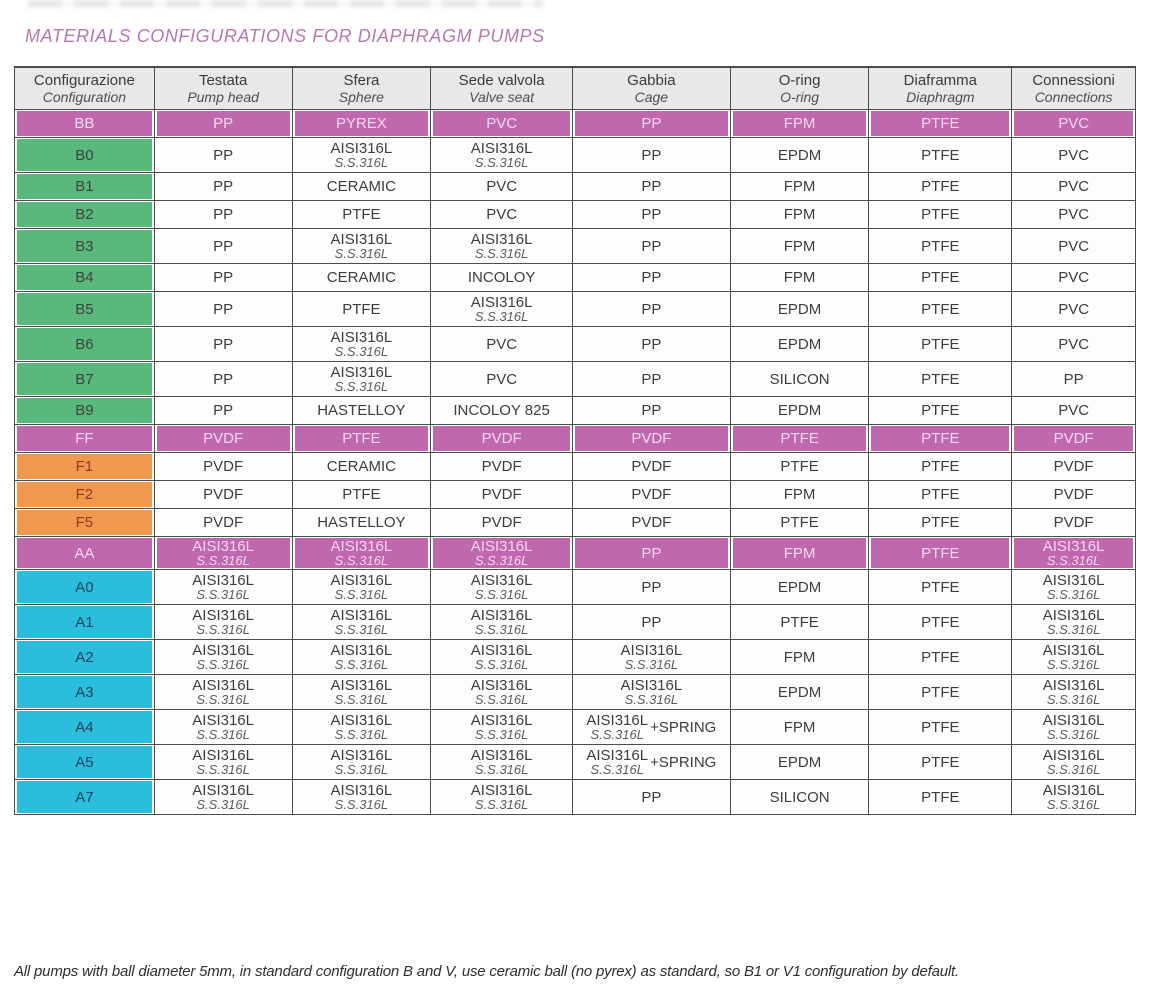 The image size is (1150, 1000). I want to click on cell: INCOLOY 825, so click(502, 410).